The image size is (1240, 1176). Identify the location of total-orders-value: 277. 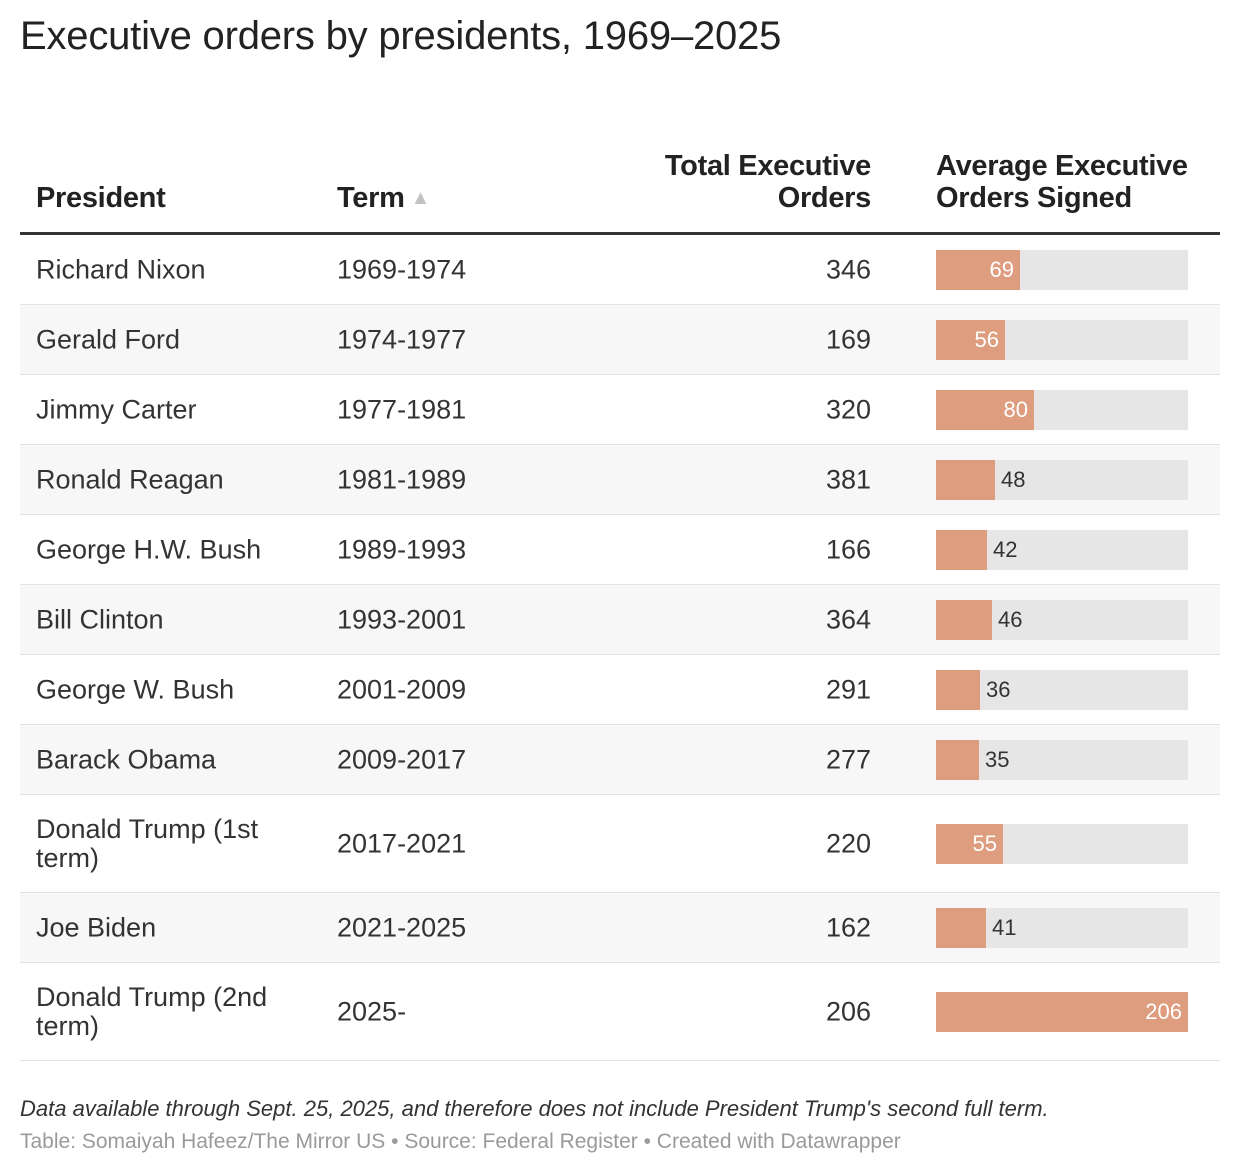
(848, 759).